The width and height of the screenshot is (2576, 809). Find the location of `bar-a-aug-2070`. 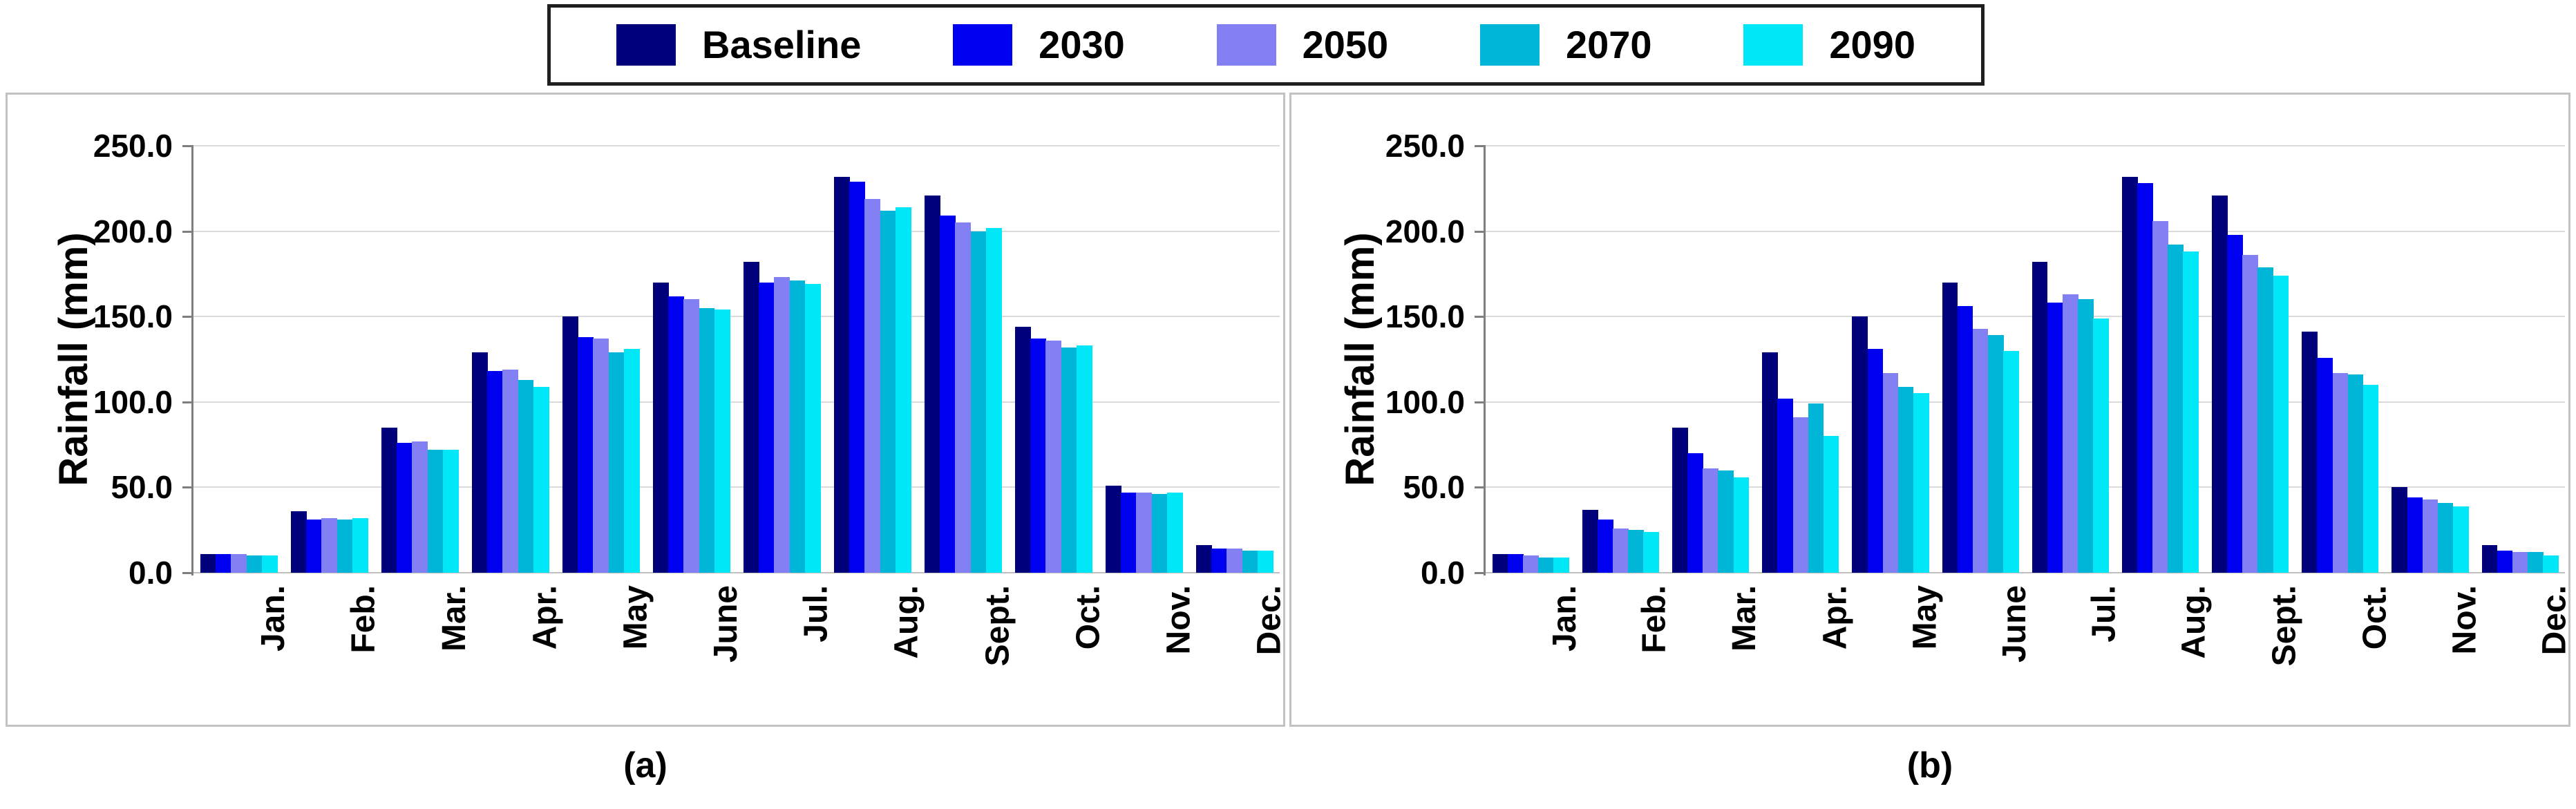

bar-a-aug-2070 is located at coordinates (888, 392).